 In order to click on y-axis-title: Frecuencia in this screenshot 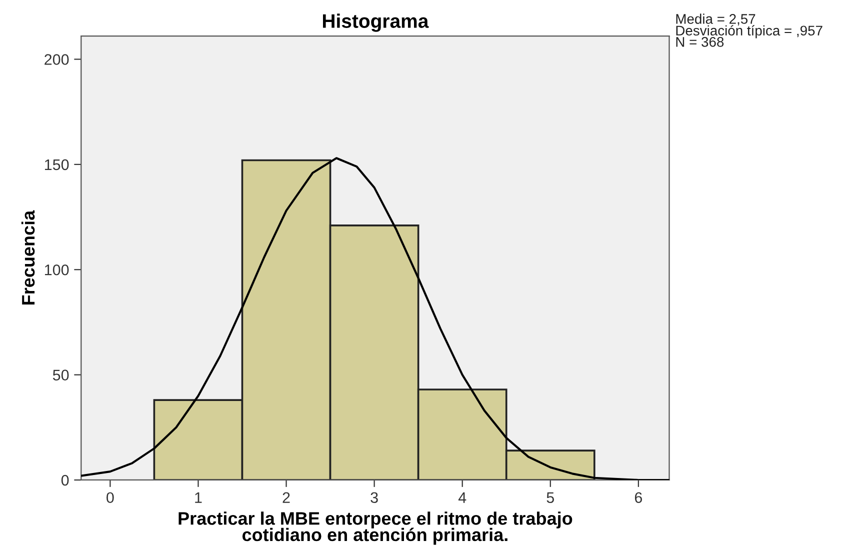, I will do `click(28, 257)`.